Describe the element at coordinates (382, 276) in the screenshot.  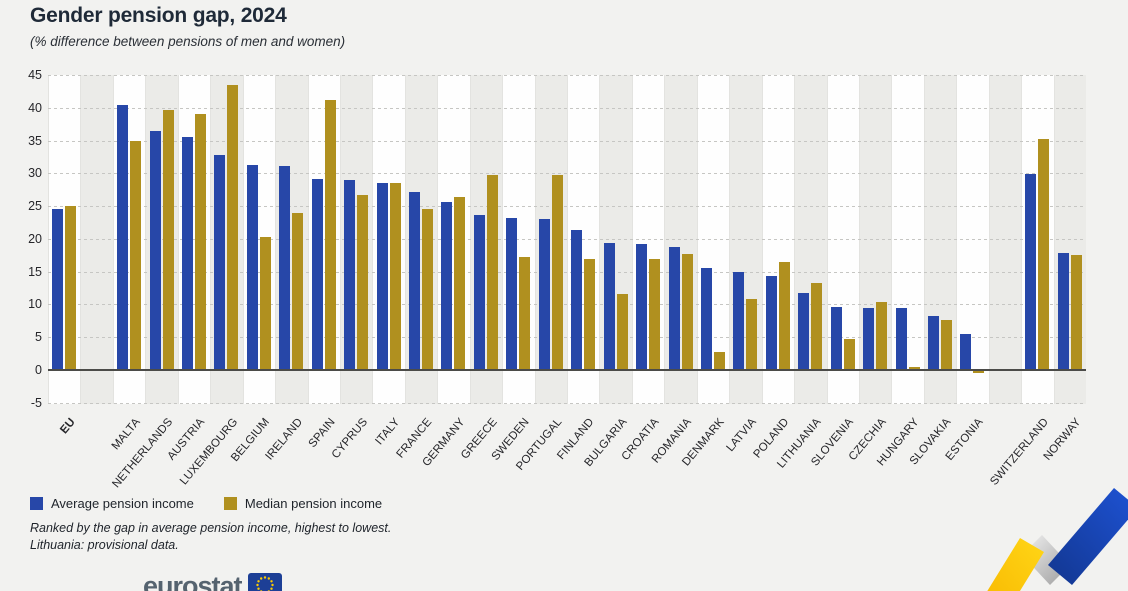
I see `bar-average-italy` at that location.